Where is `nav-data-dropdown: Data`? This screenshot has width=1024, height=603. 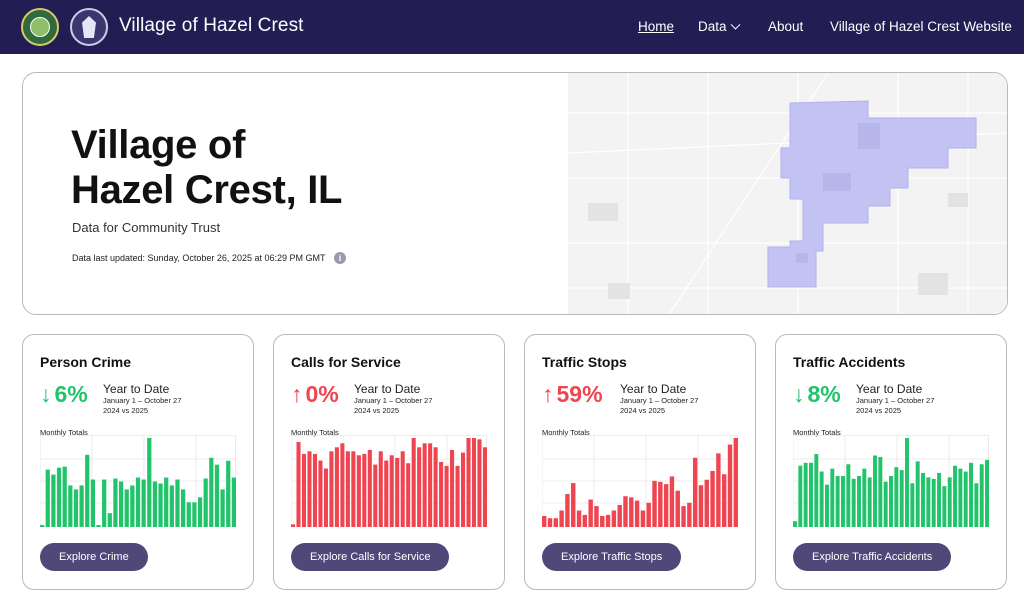 nav-data-dropdown: Data is located at coordinates (719, 26).